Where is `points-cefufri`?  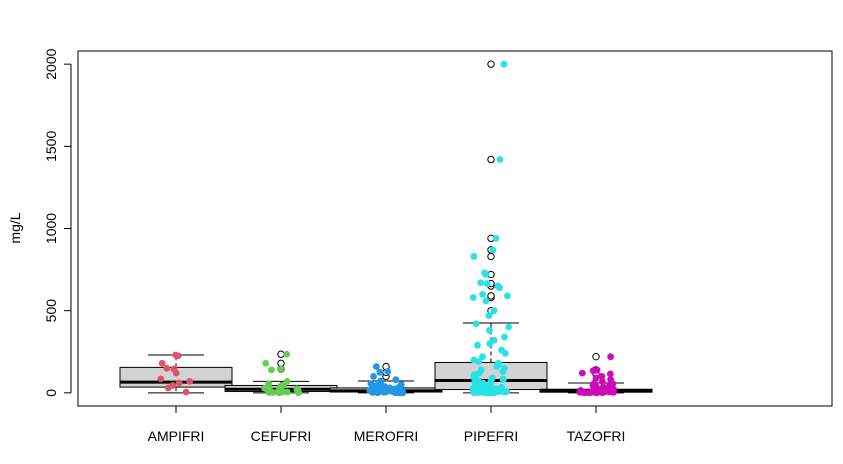 points-cefufri is located at coordinates (281, 373).